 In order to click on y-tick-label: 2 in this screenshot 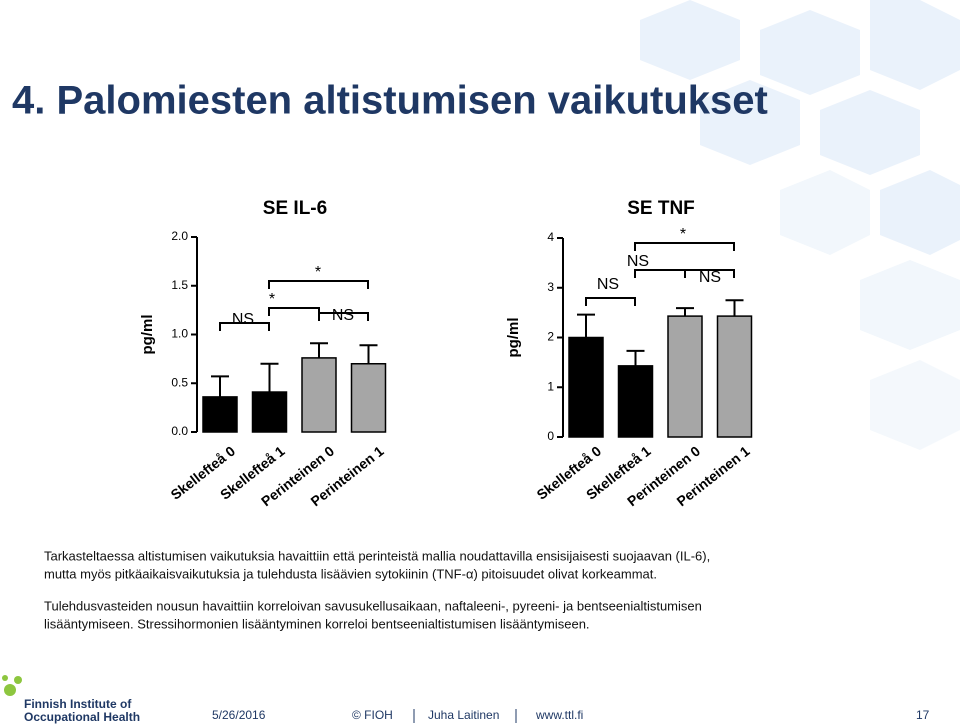, I will do `click(550, 337)`.